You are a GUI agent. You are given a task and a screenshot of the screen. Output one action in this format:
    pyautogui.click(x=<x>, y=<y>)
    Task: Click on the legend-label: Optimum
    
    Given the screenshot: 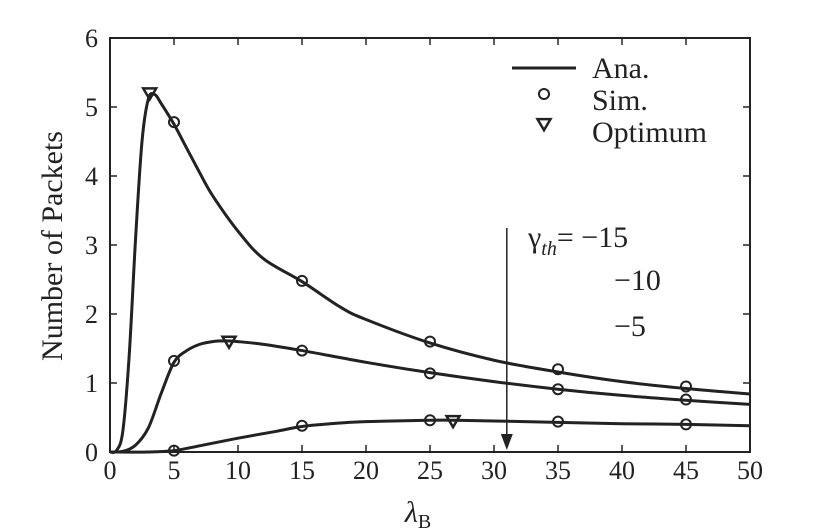 What is the action you would take?
    pyautogui.click(x=649, y=132)
    